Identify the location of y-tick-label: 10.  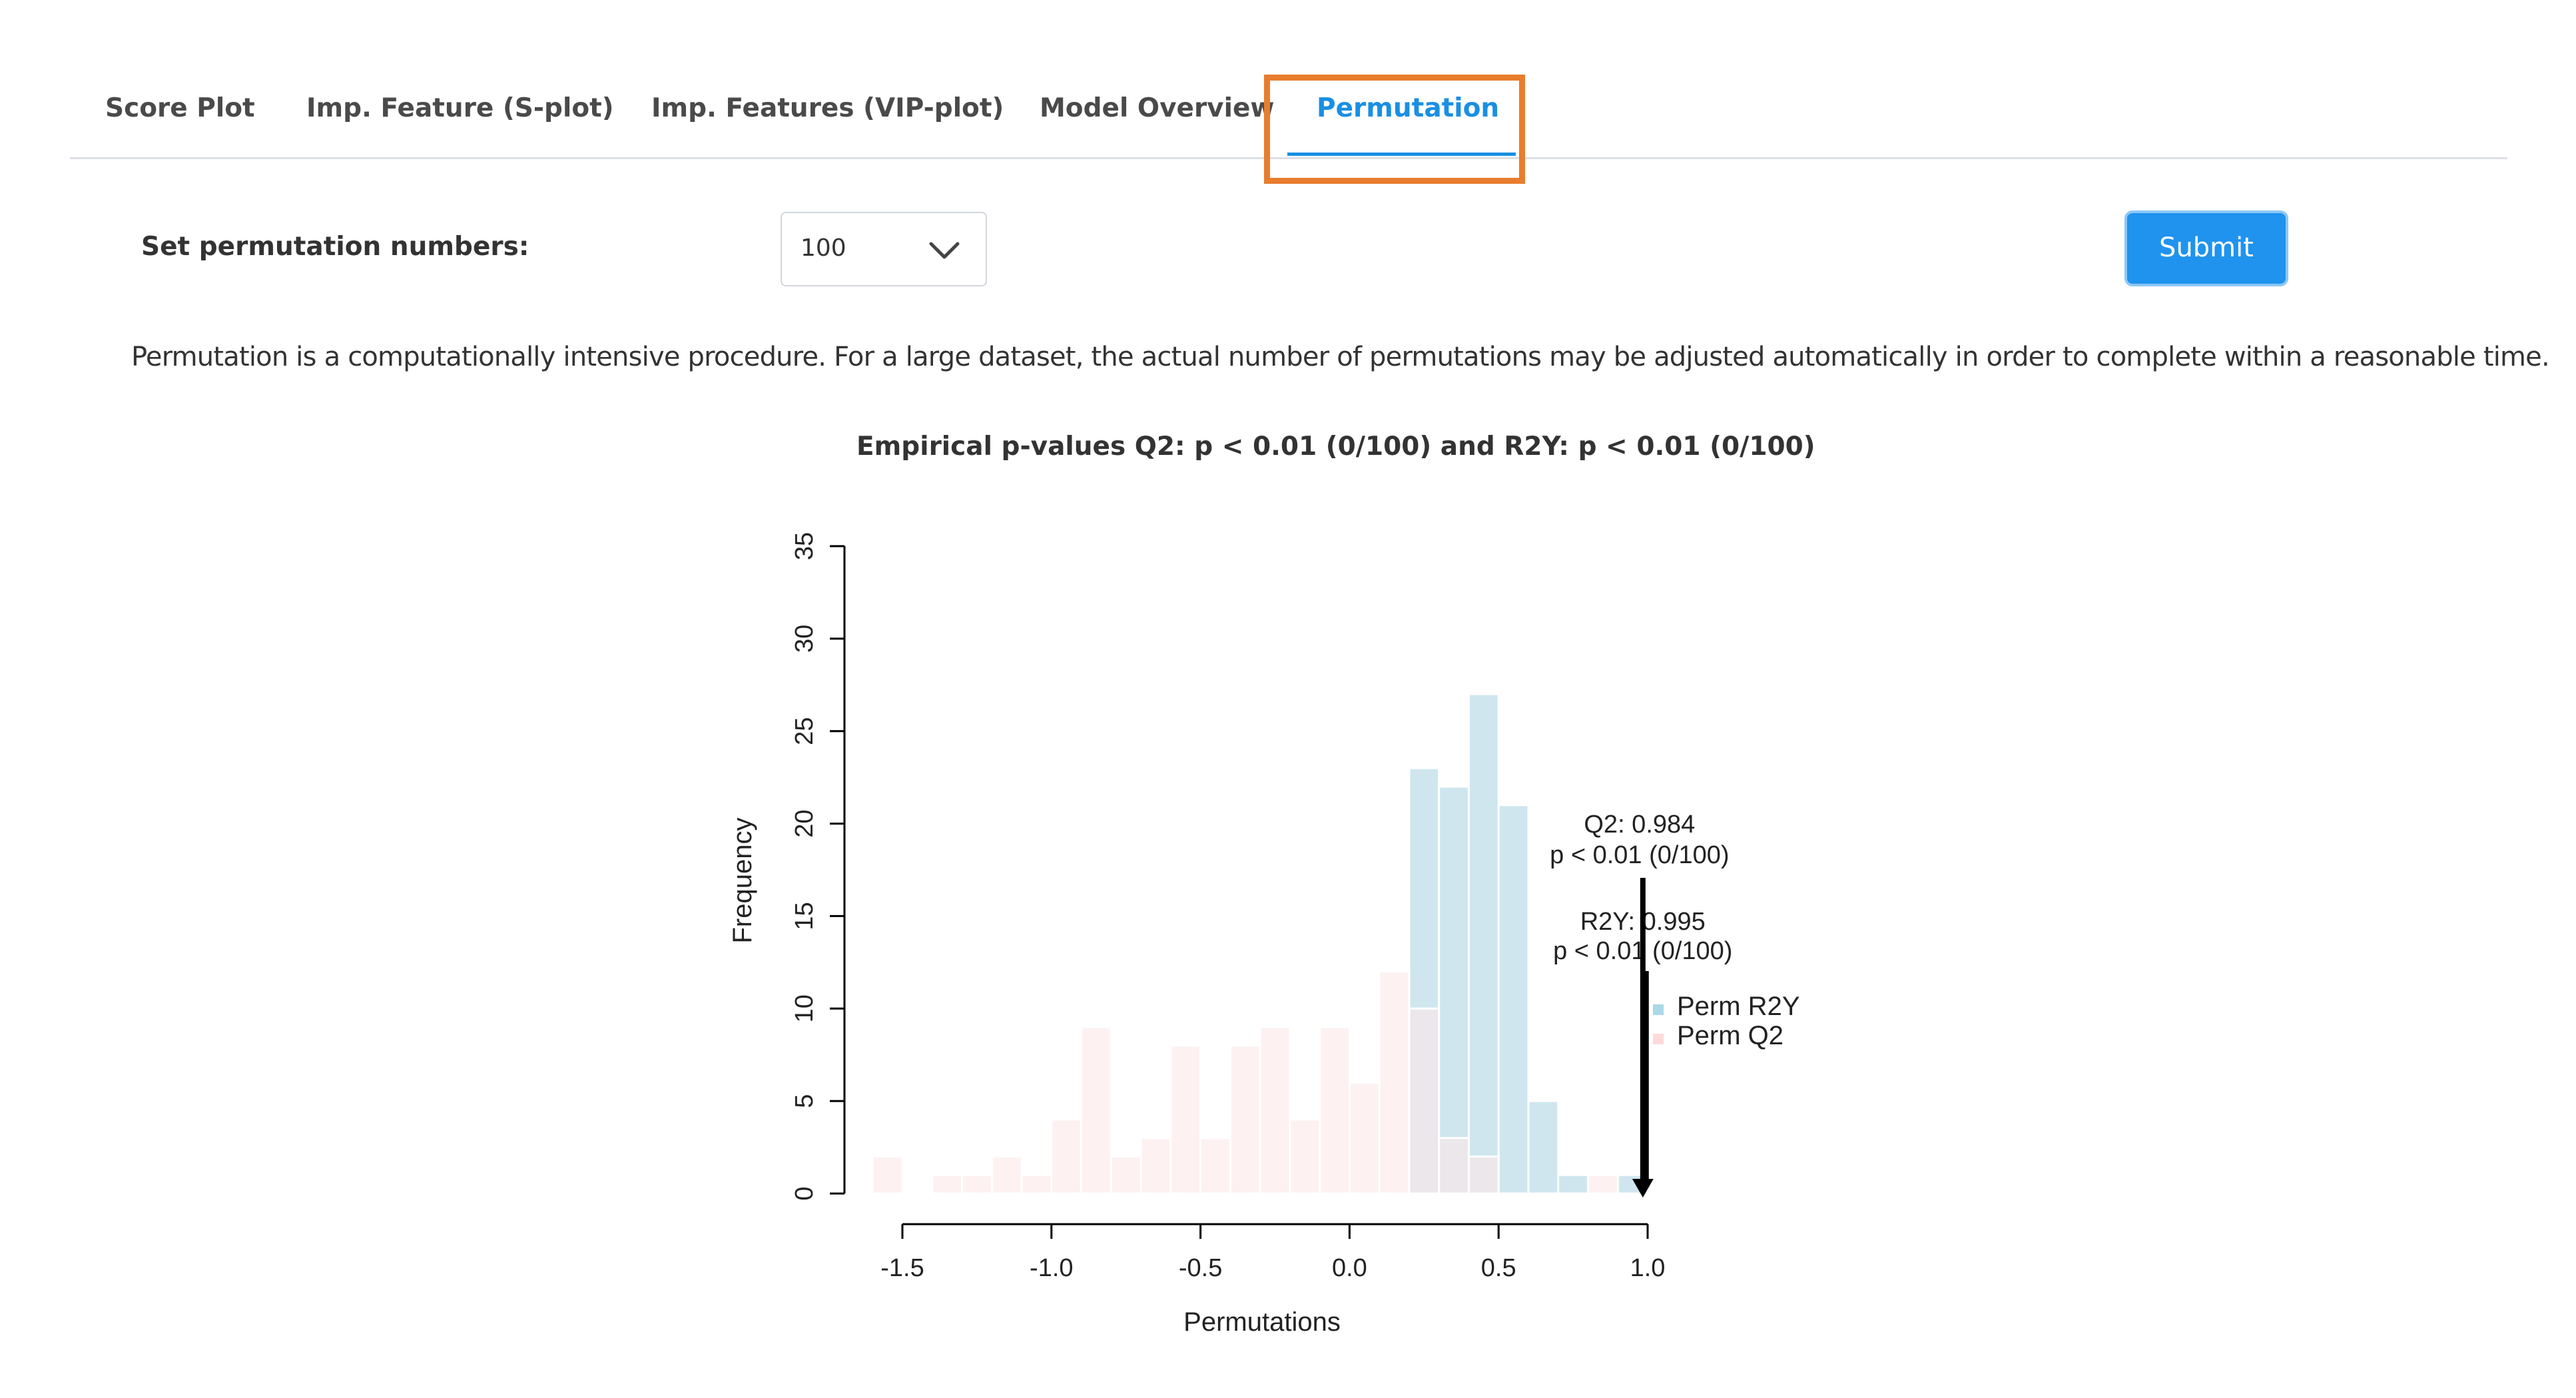
(805, 1008).